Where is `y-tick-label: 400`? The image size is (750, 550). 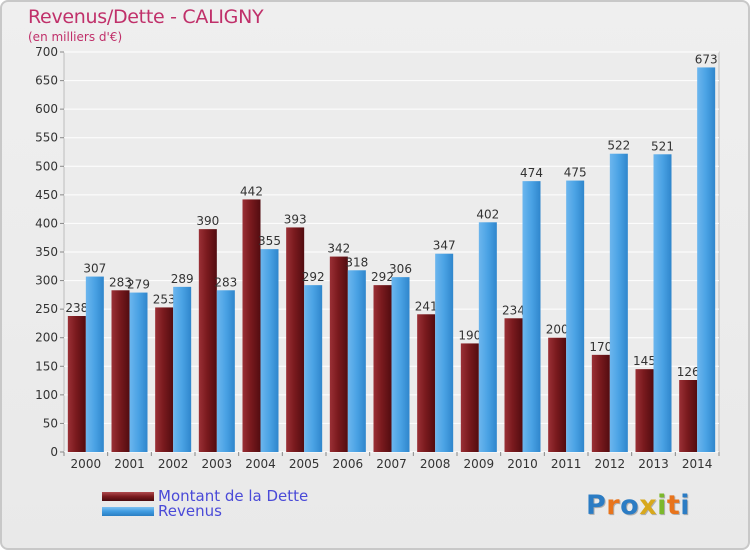 y-tick-label: 400 is located at coordinates (46, 223).